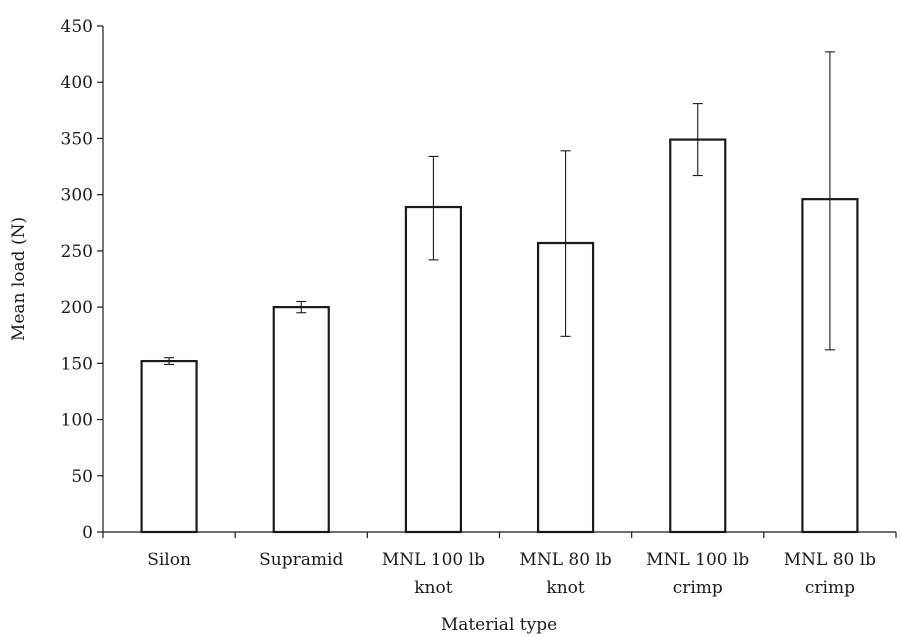 Image resolution: width=901 pixels, height=637 pixels. What do you see at coordinates (499, 625) in the screenshot?
I see `x-axis-title: Material type` at bounding box center [499, 625].